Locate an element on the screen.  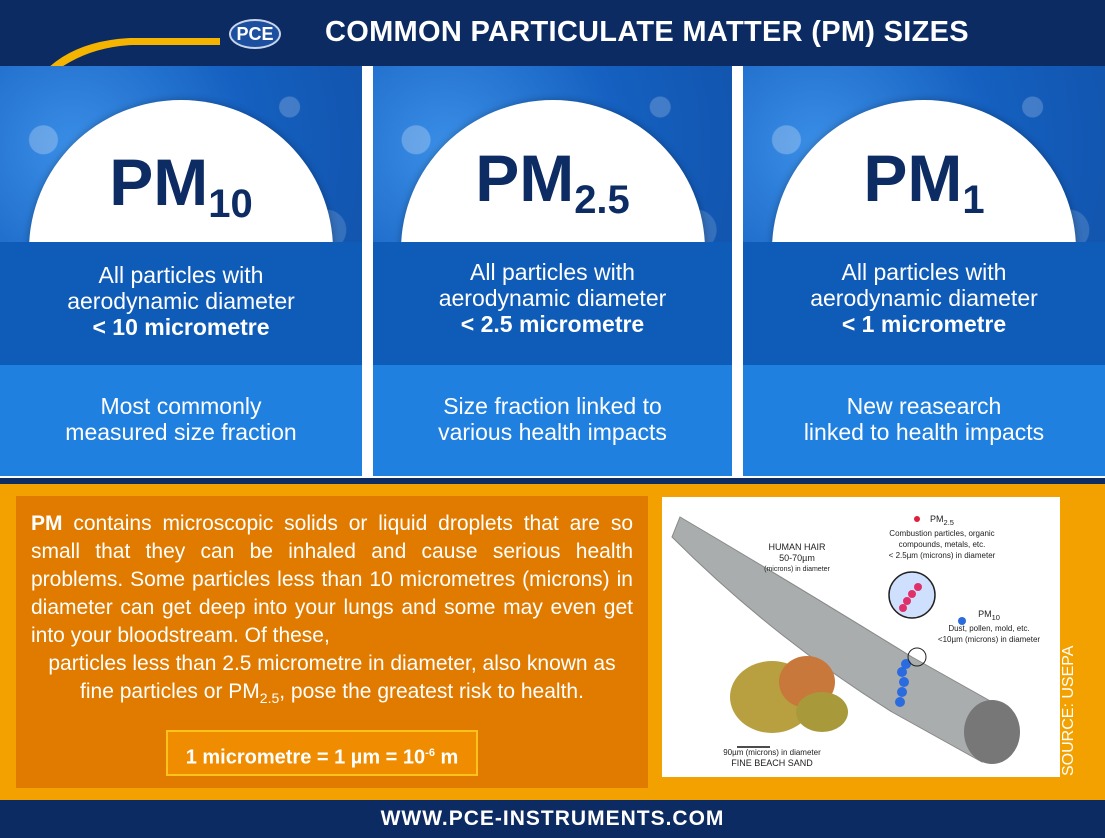
hair-sand-drawing is located at coordinates (845, 640).